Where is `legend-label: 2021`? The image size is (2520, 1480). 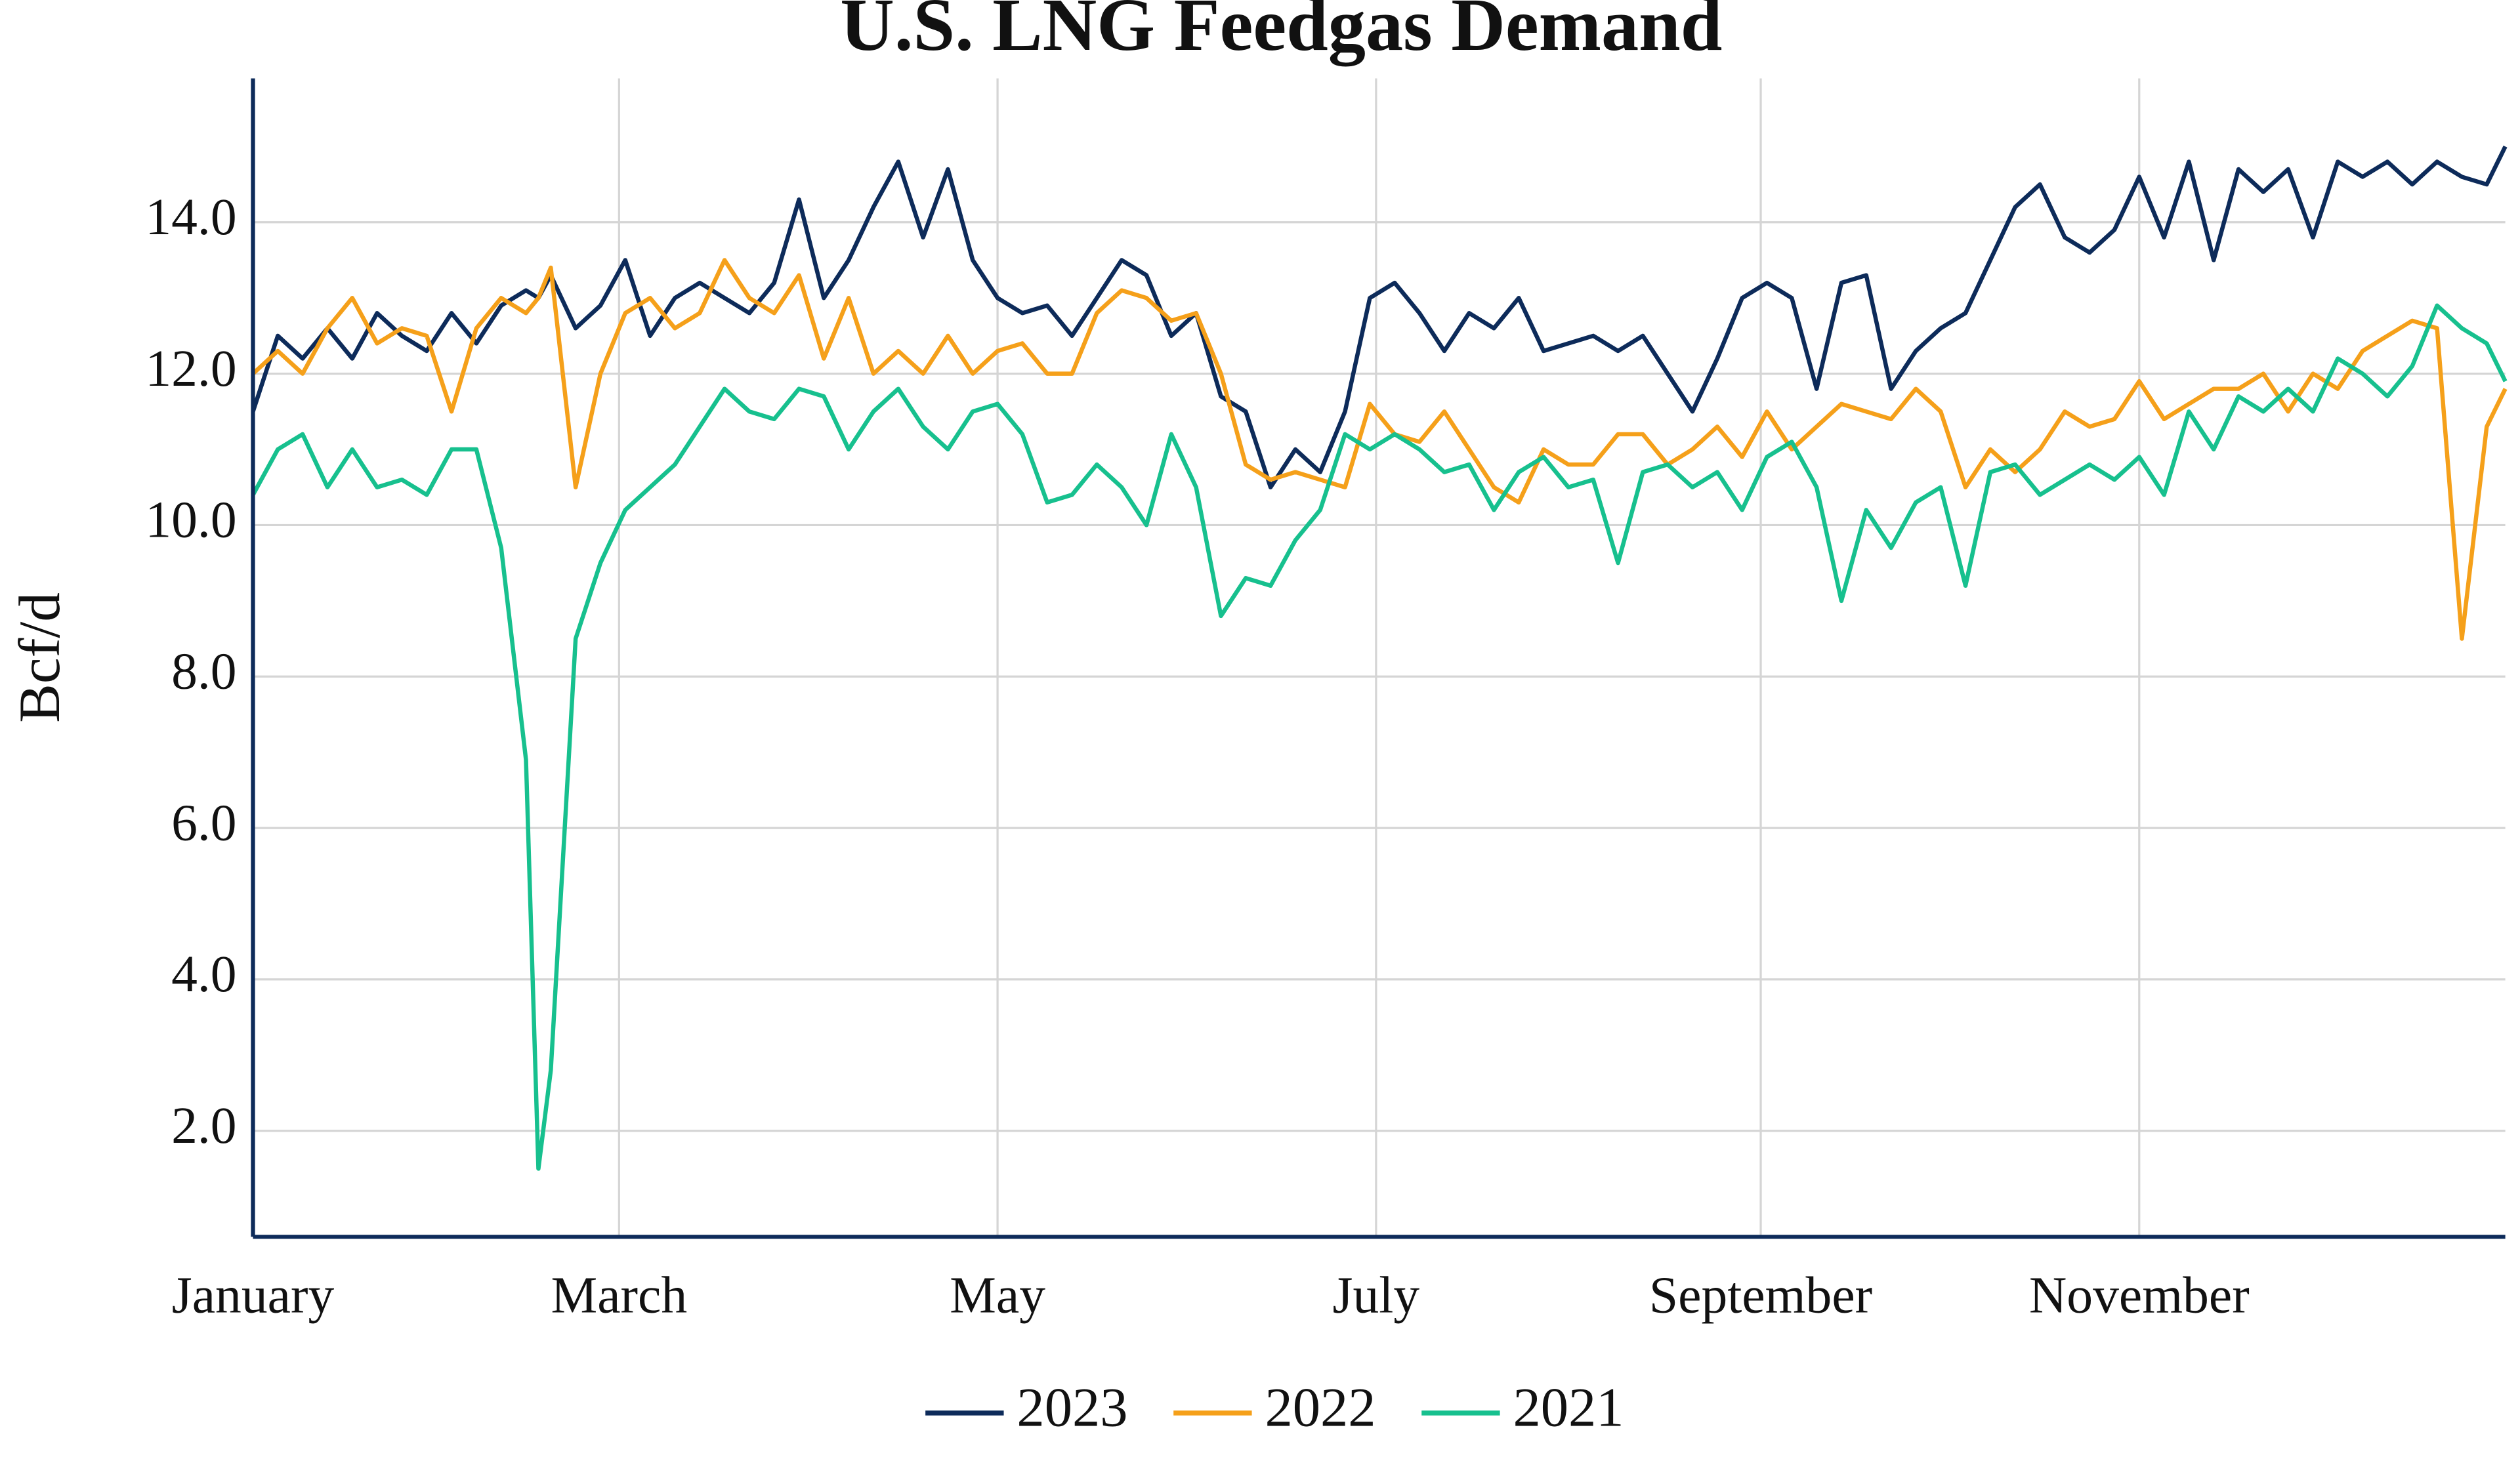
legend-label: 2021 is located at coordinates (1568, 1407).